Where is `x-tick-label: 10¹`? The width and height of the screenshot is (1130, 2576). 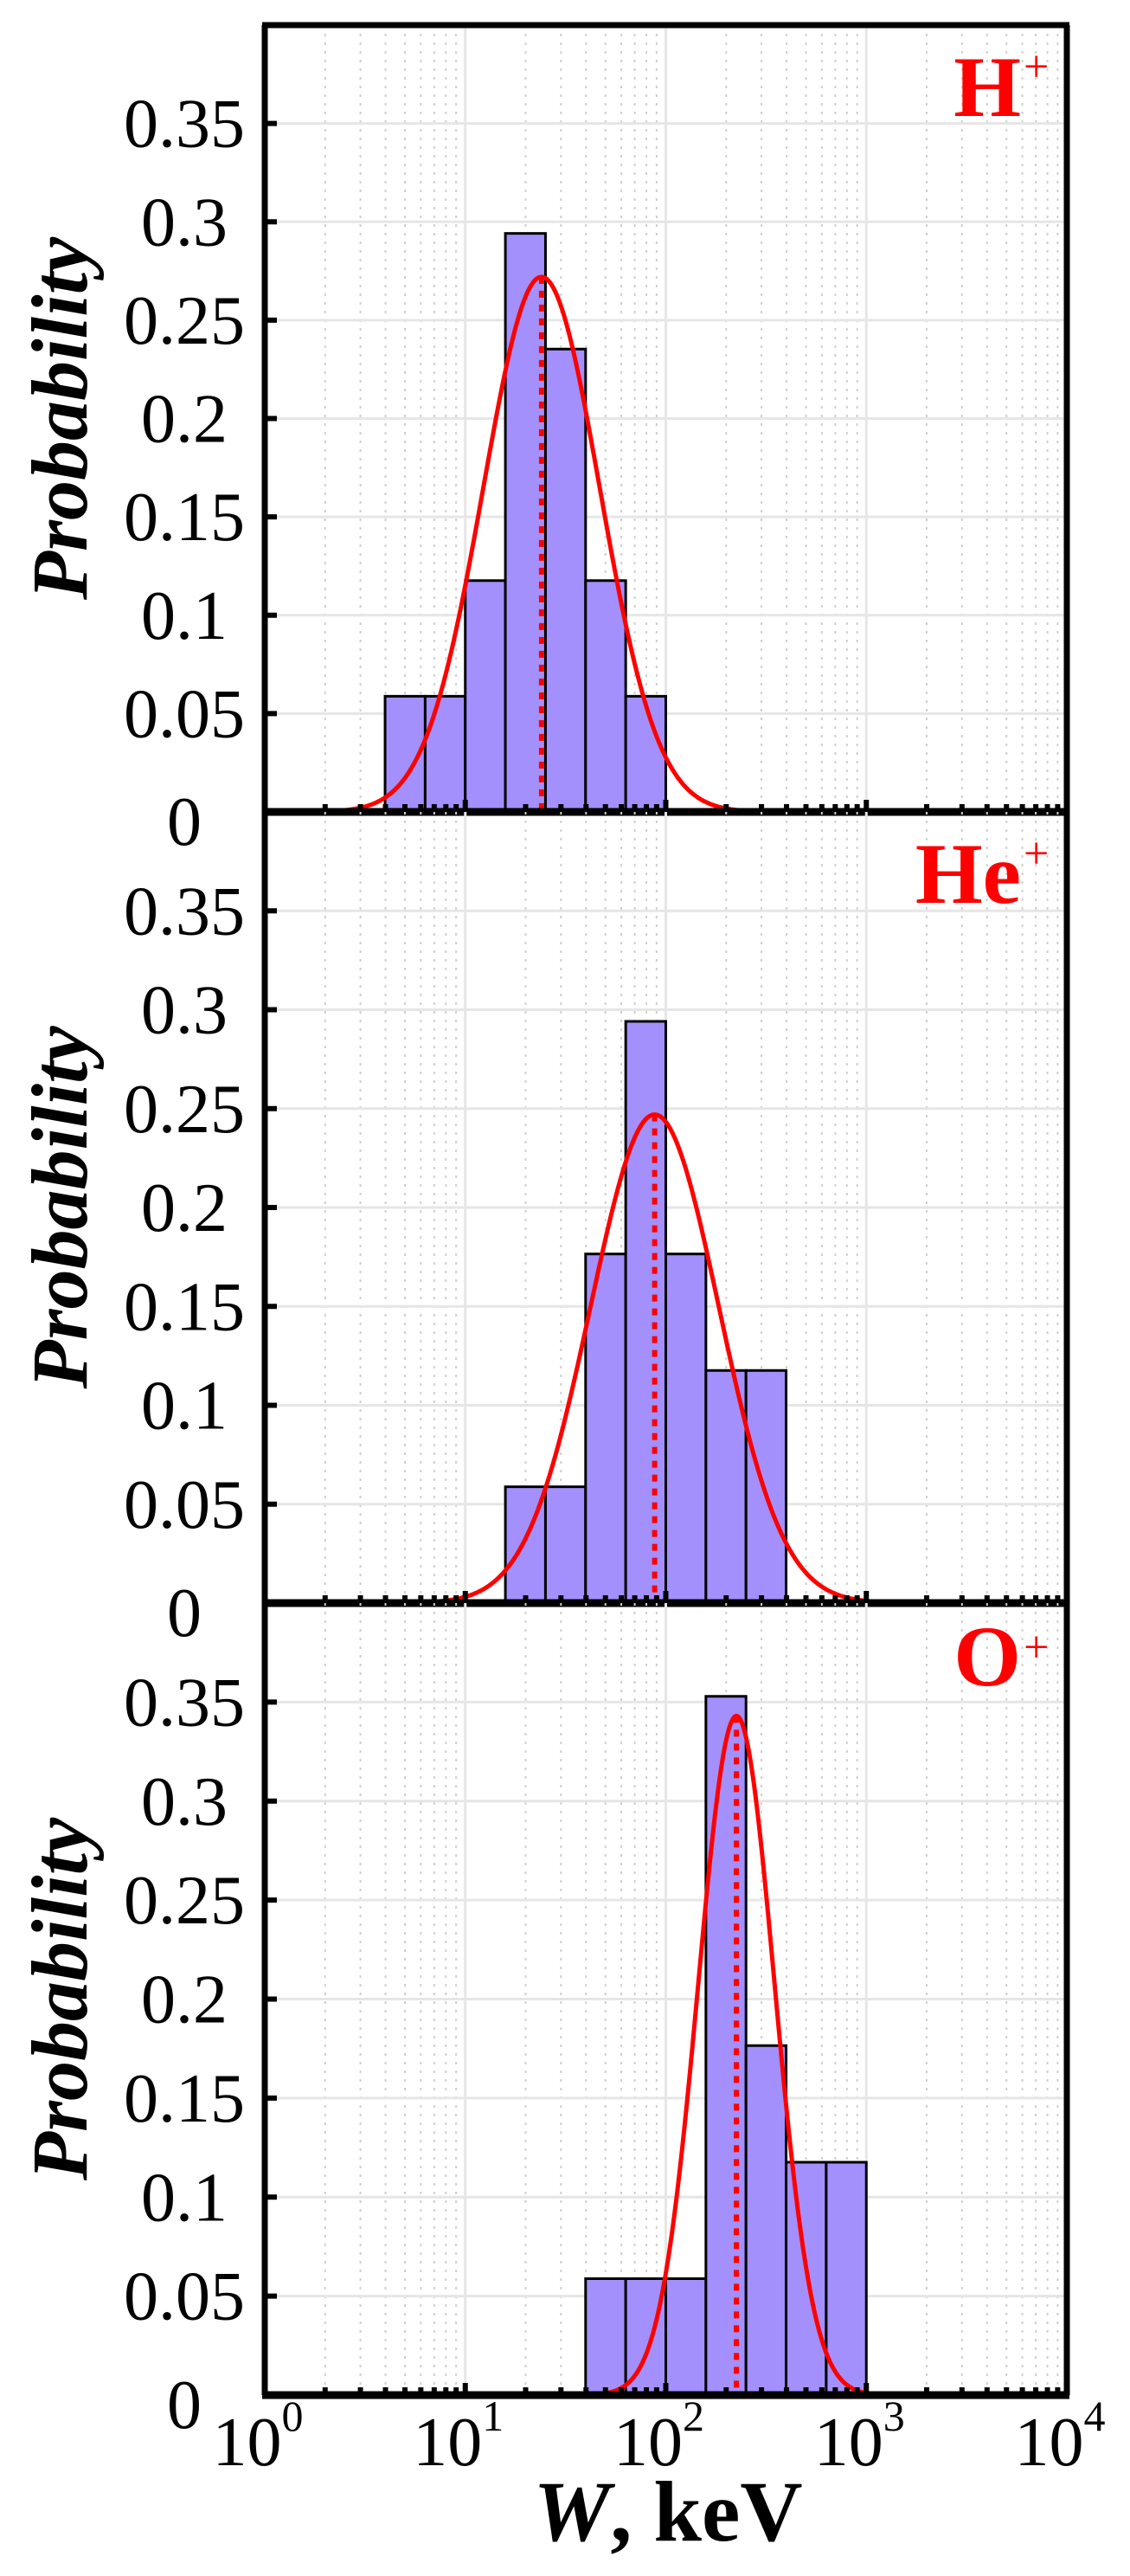
x-tick-label: 10¹ is located at coordinates (459, 2436).